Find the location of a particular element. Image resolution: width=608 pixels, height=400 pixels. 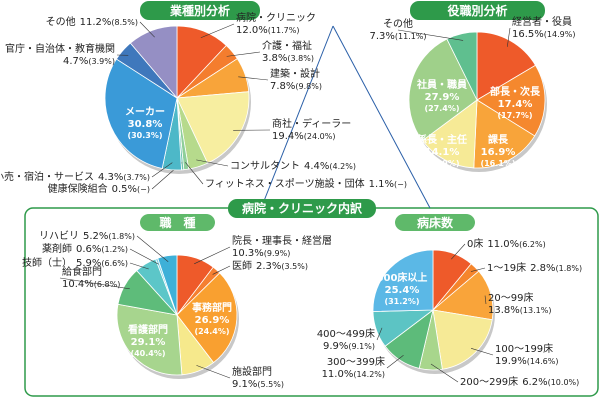

chart-title: 役職別分析 is located at coordinates (477, 10).